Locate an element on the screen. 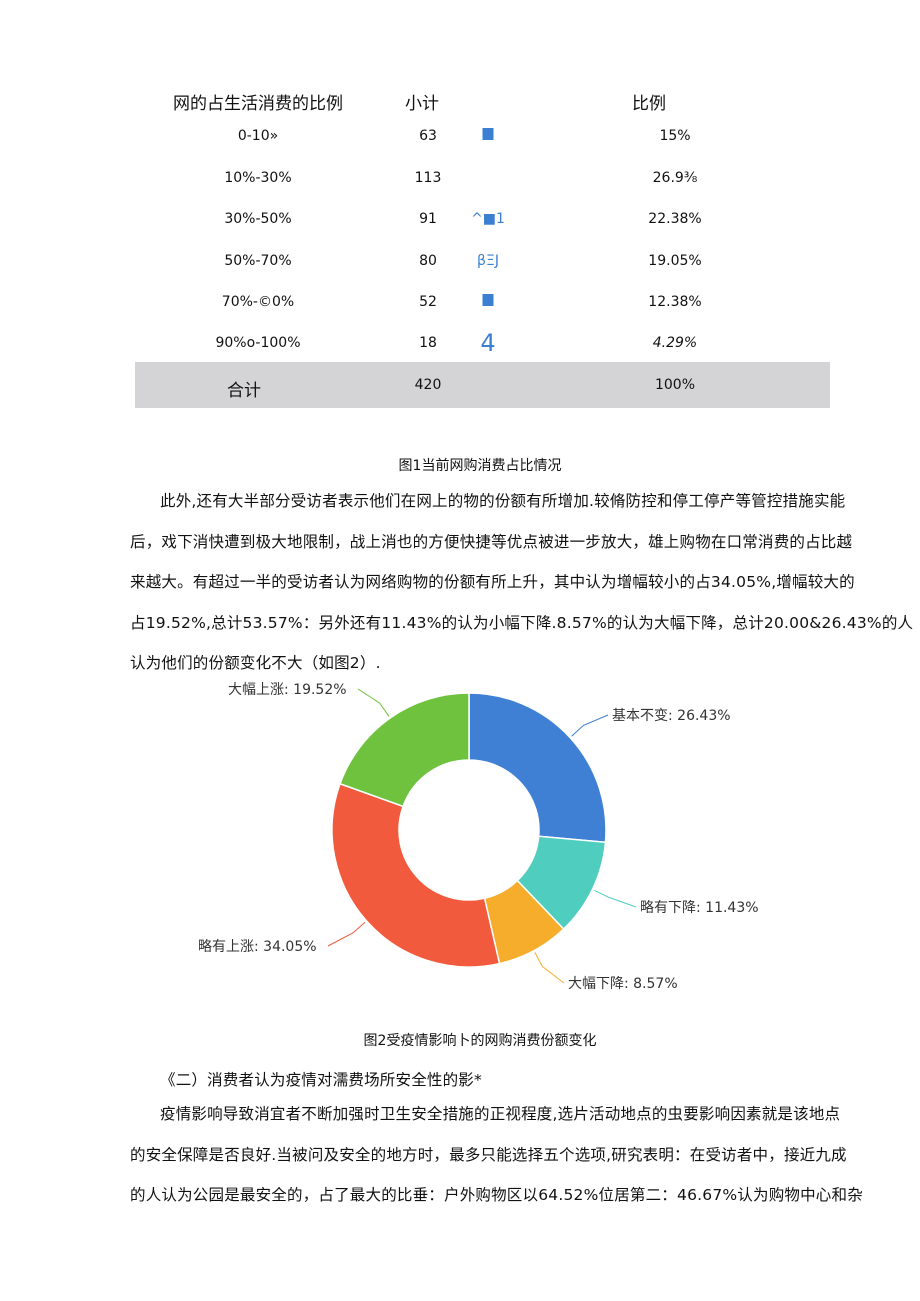 The width and height of the screenshot is (920, 1301). row-ratio: 12.38% is located at coordinates (675, 302).